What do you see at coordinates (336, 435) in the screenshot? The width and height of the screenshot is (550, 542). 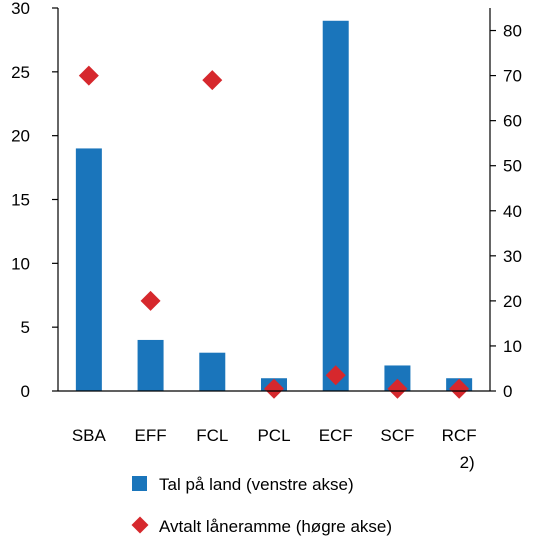 I see `category-label: ECF` at bounding box center [336, 435].